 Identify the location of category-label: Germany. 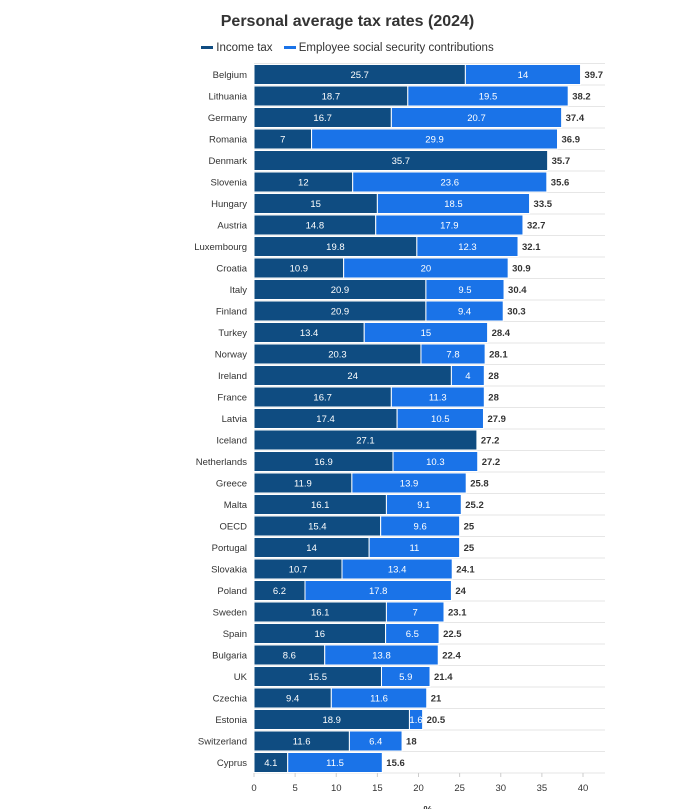
(227, 118).